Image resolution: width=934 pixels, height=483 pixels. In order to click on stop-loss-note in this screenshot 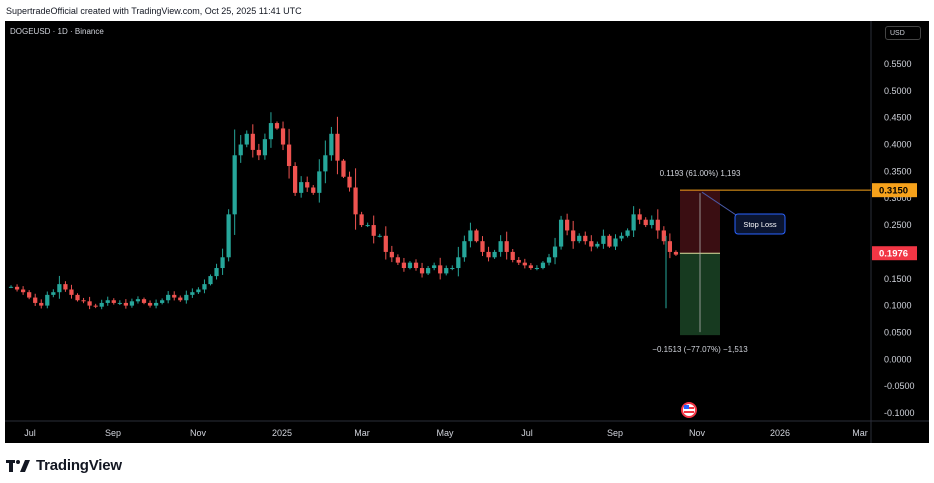, I will do `click(760, 224)`.